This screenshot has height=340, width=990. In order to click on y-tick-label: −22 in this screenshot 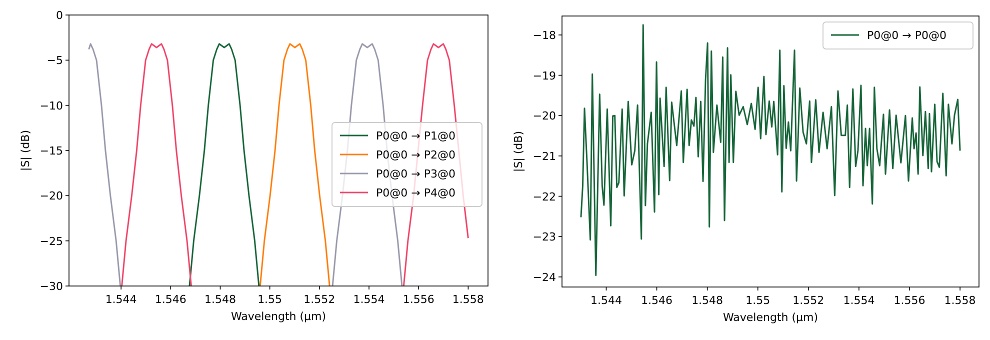, I will do `click(544, 197)`.